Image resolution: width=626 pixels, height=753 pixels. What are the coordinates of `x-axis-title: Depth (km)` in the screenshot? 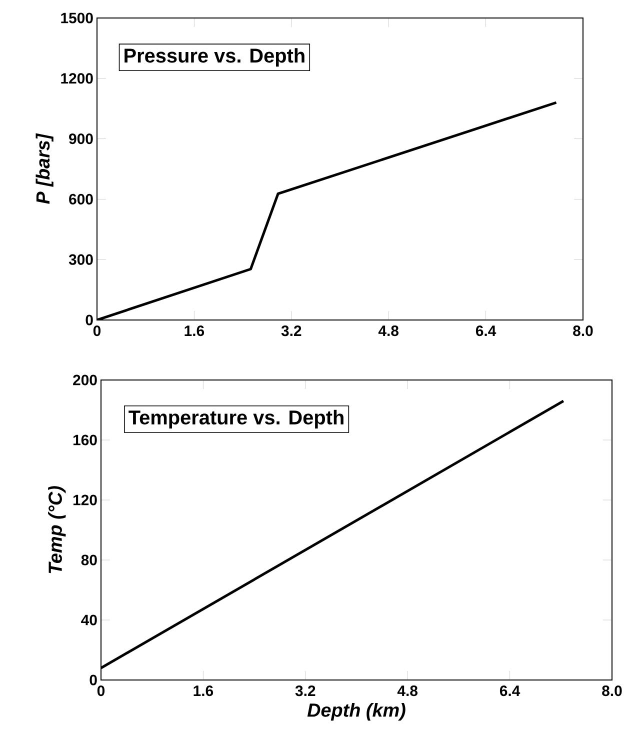 It's located at (357, 711).